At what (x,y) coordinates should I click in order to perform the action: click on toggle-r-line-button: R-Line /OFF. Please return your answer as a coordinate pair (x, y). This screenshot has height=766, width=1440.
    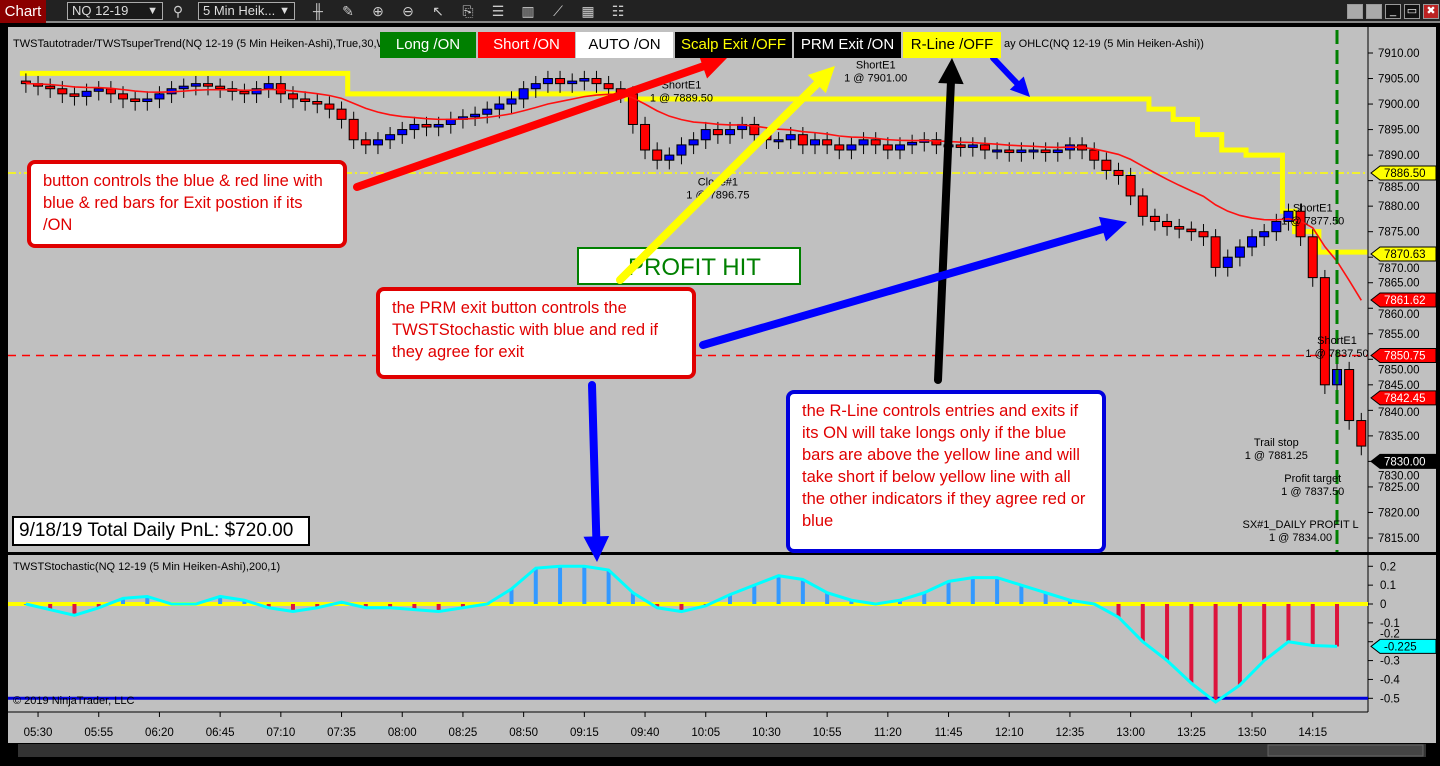
    Looking at the image, I should click on (952, 45).